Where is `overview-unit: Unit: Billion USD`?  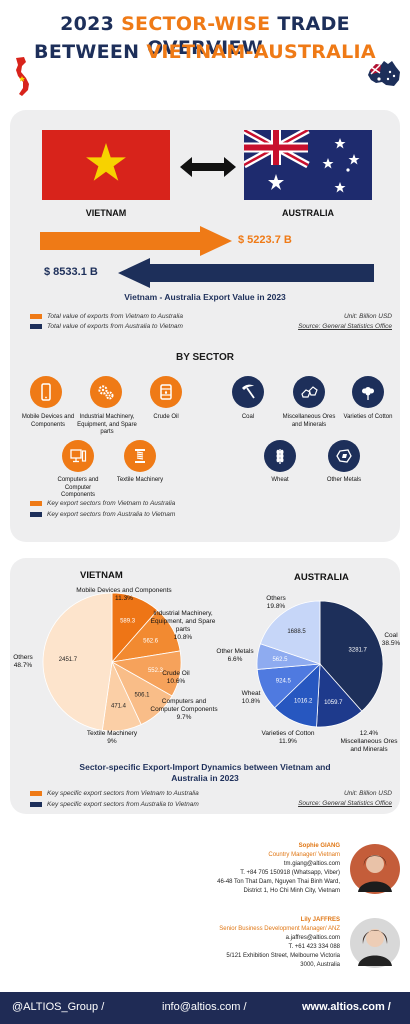 overview-unit: Unit: Billion USD is located at coordinates (367, 316).